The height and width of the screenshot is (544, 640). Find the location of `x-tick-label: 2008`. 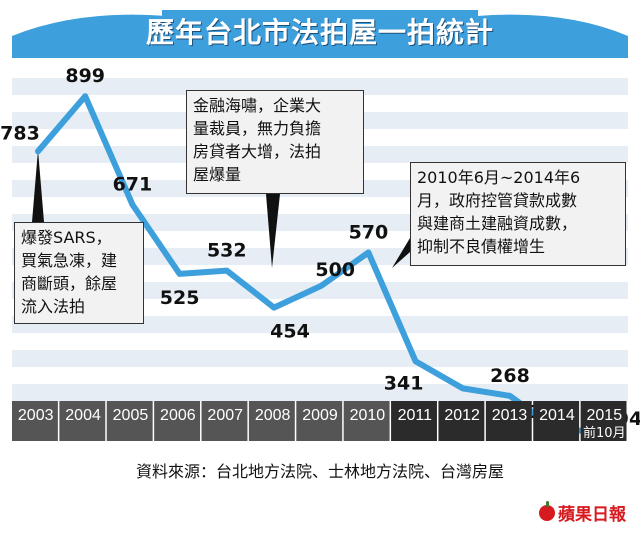

x-tick-label: 2008 is located at coordinates (273, 415).